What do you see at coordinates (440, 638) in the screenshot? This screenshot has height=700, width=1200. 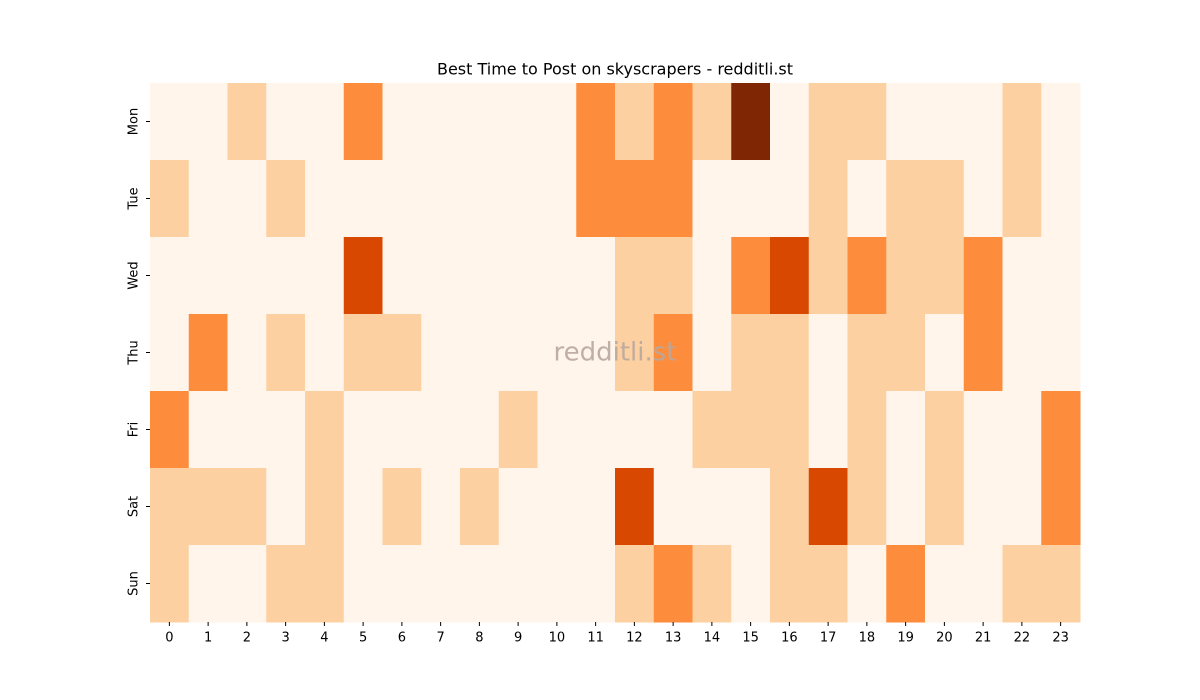 I see `x-tick-label: 7` at bounding box center [440, 638].